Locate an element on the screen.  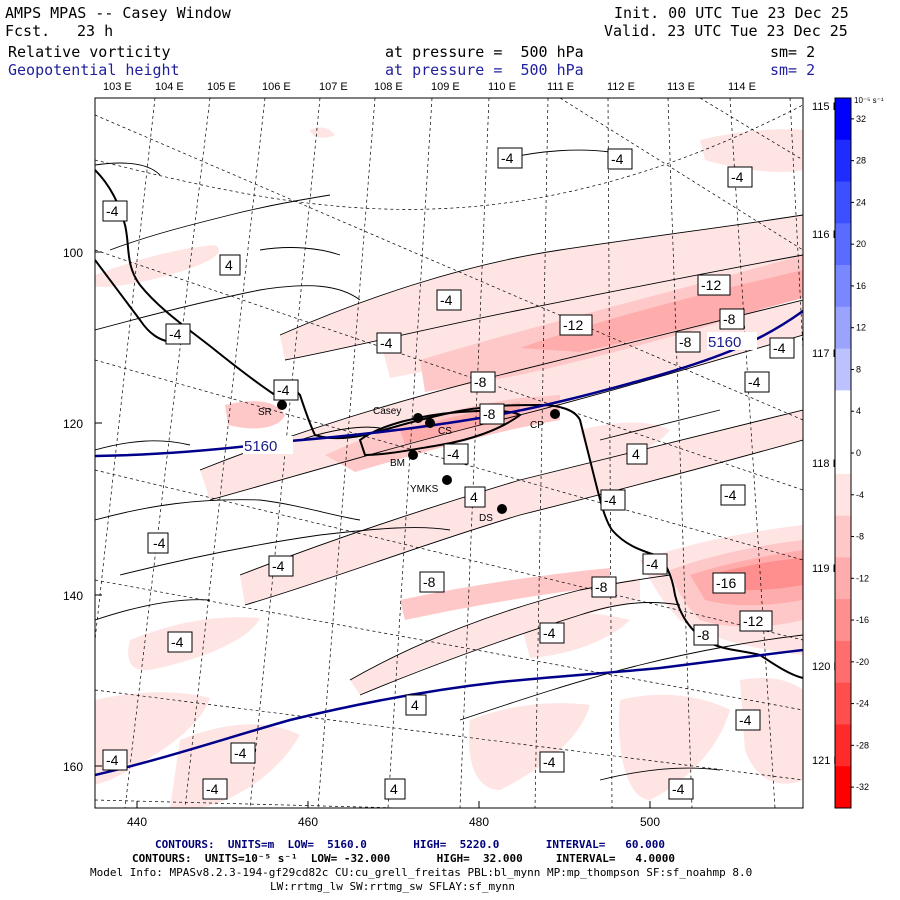
lon-label-right: 118 E is located at coordinates (826, 464).